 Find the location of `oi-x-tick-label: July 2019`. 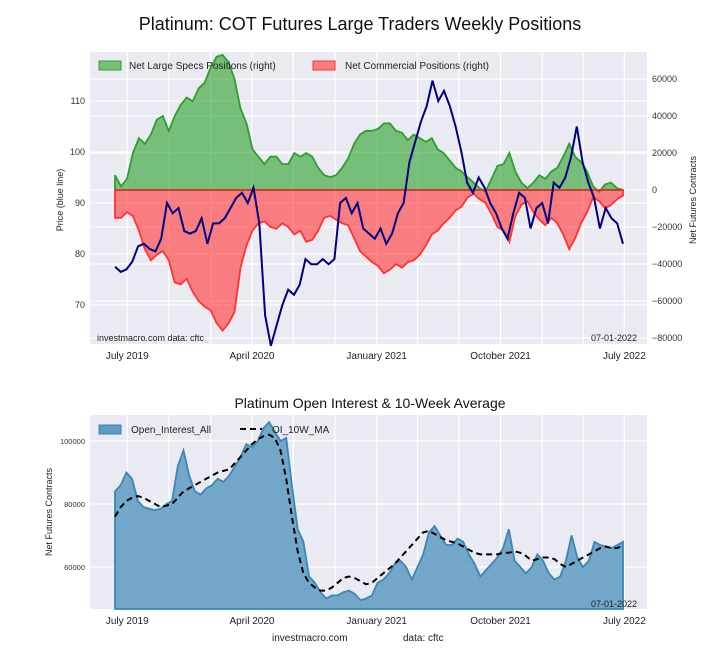

oi-x-tick-label: July 2019 is located at coordinates (127, 621).